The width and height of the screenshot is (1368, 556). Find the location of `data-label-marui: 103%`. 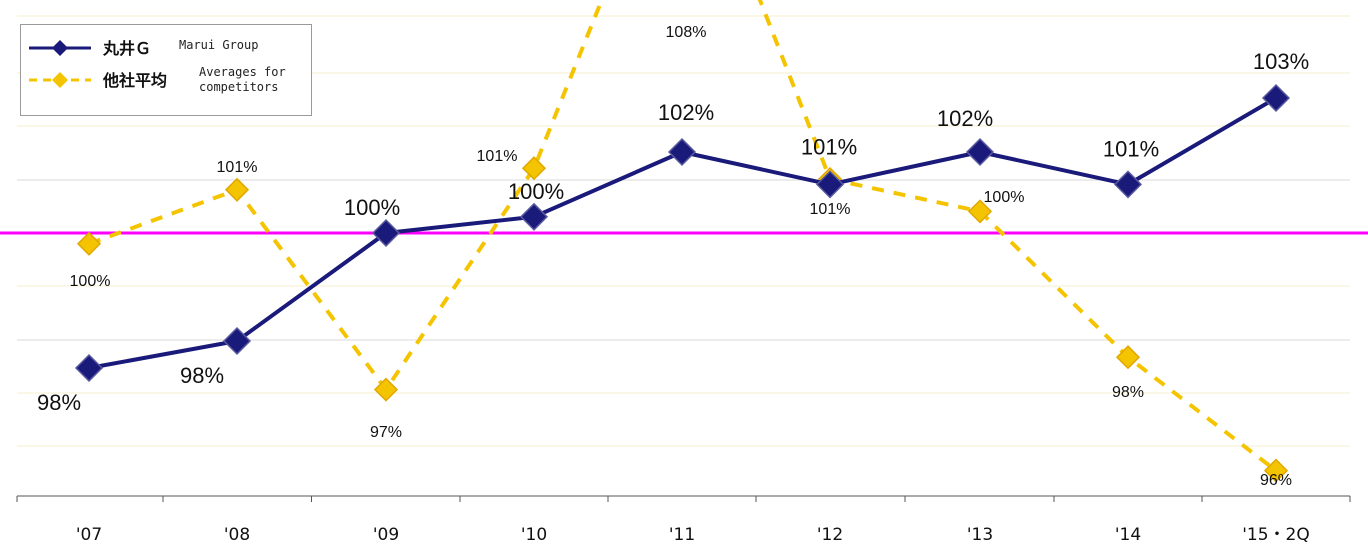

data-label-marui: 103% is located at coordinates (1281, 61).